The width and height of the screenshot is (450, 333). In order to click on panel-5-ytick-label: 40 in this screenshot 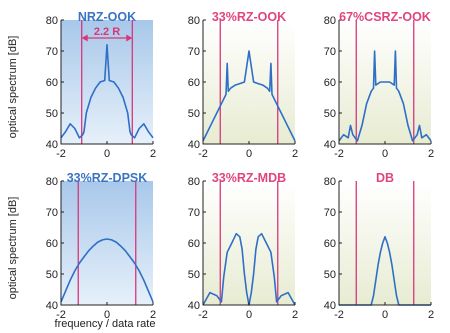, I will do `click(194, 306)`.